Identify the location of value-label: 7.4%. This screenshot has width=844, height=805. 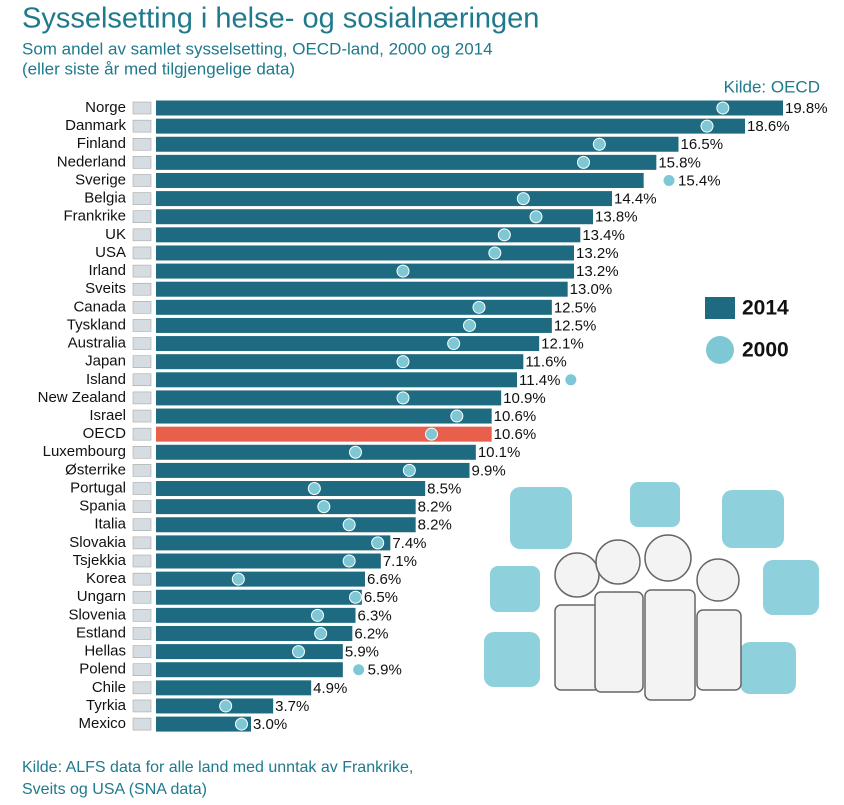
(409, 543).